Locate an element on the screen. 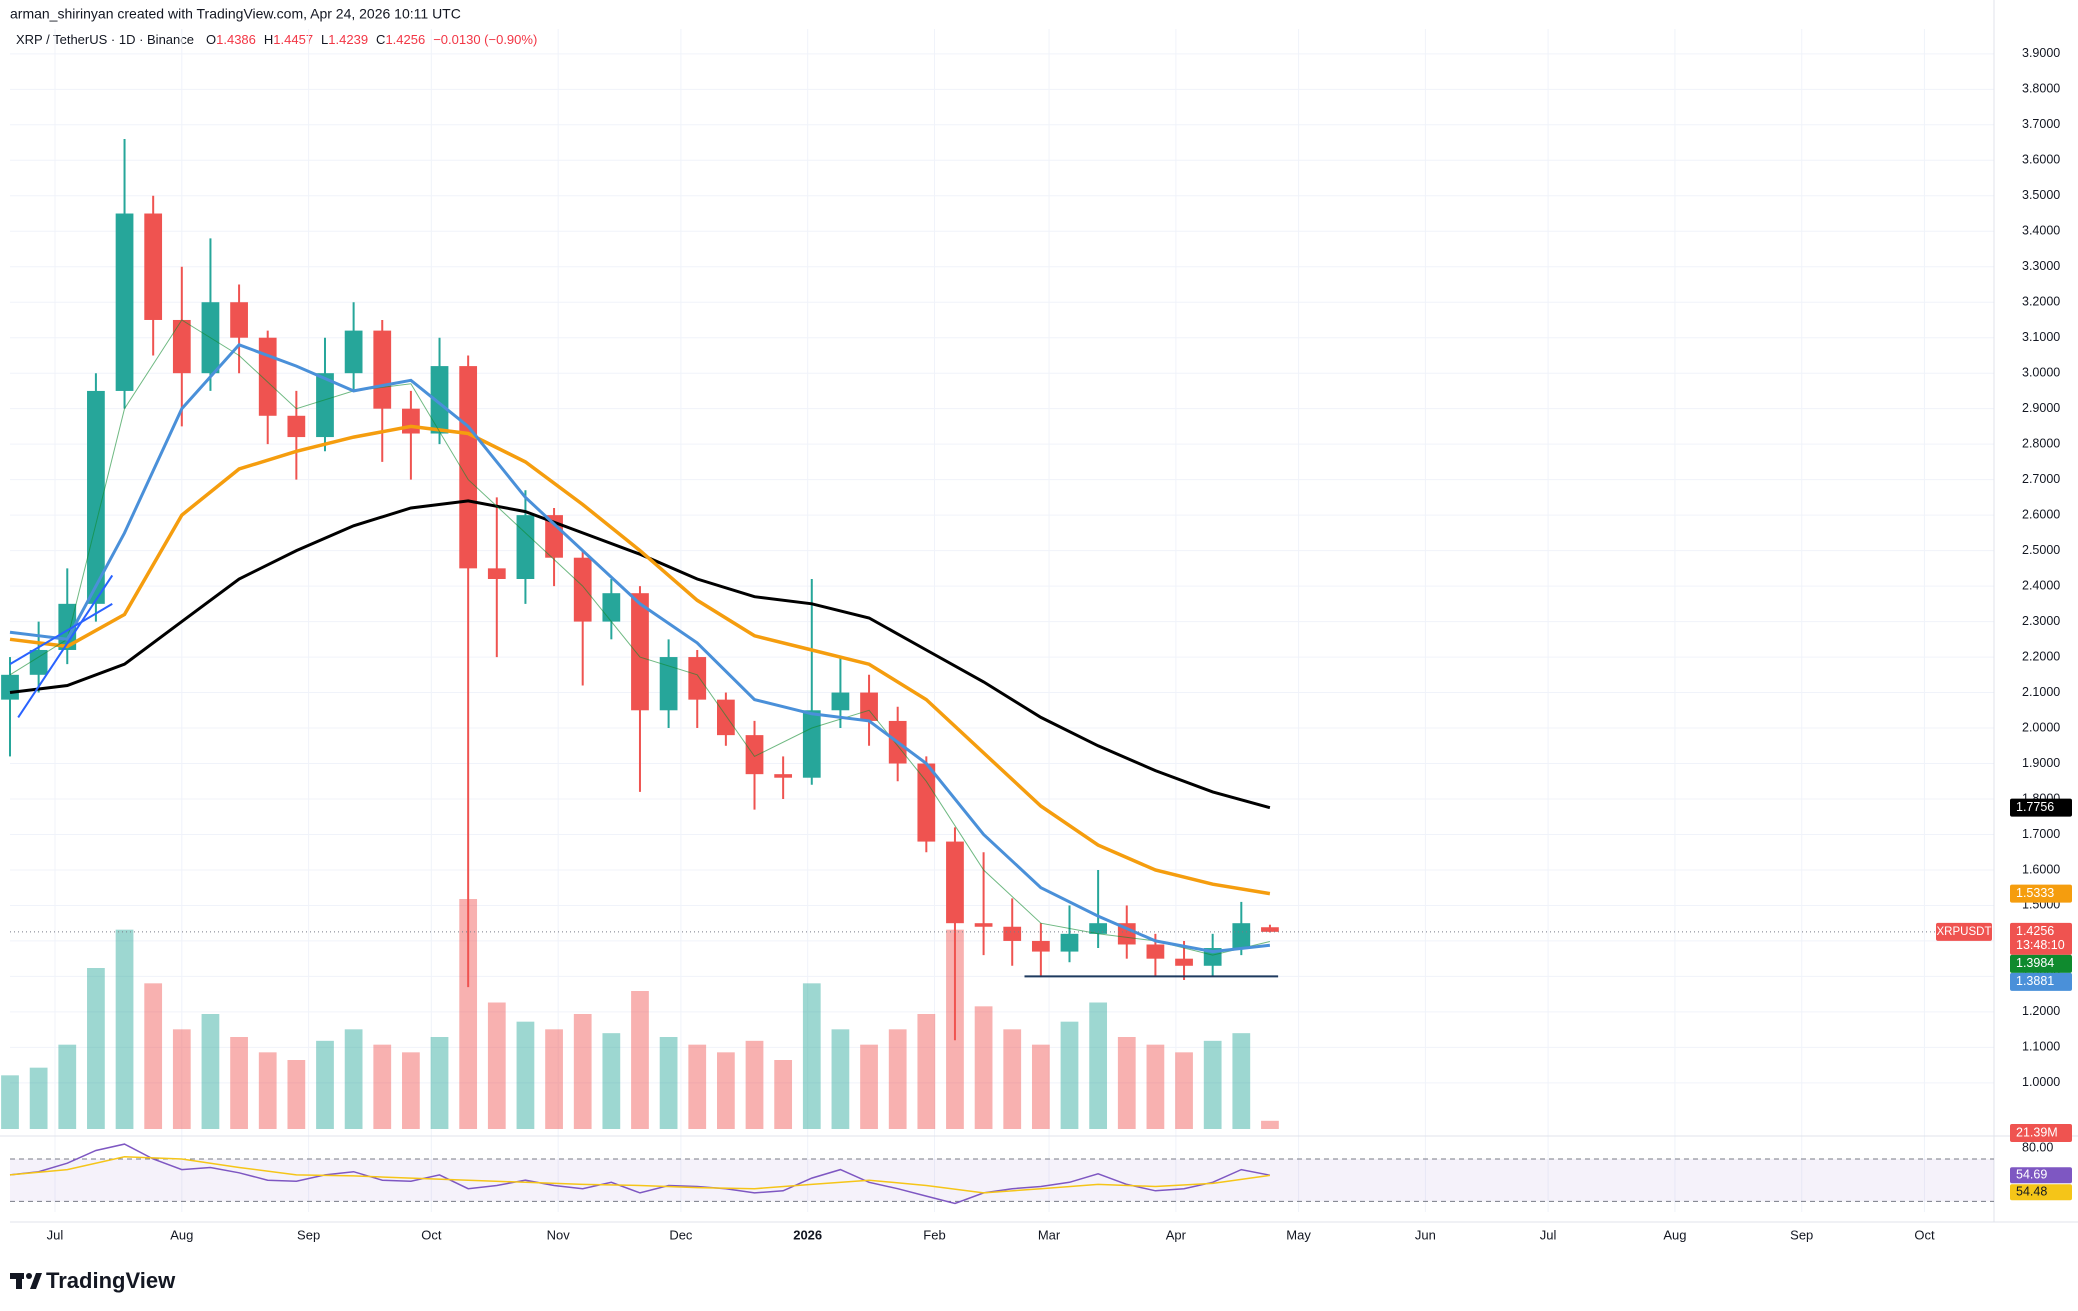  x-tick-label: Apr is located at coordinates (1176, 1234).